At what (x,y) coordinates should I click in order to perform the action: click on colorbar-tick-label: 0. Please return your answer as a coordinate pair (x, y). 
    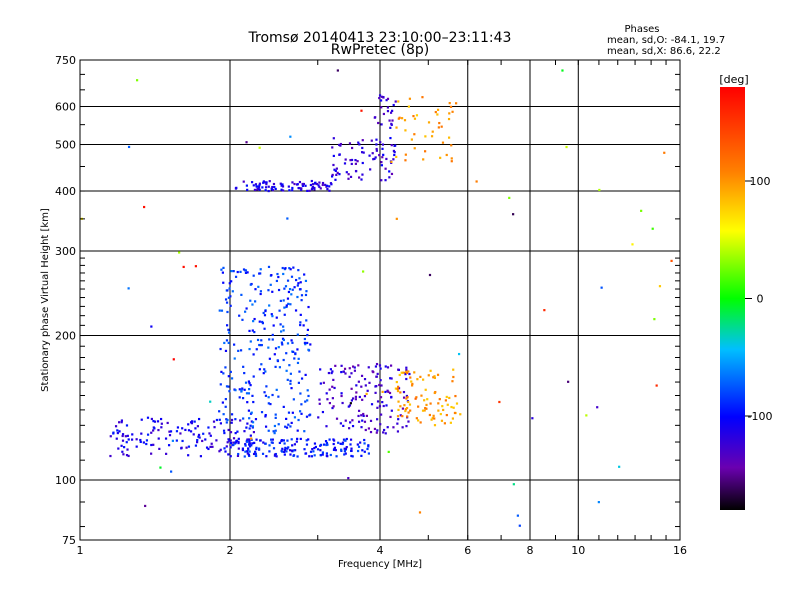
    Looking at the image, I should click on (760, 299).